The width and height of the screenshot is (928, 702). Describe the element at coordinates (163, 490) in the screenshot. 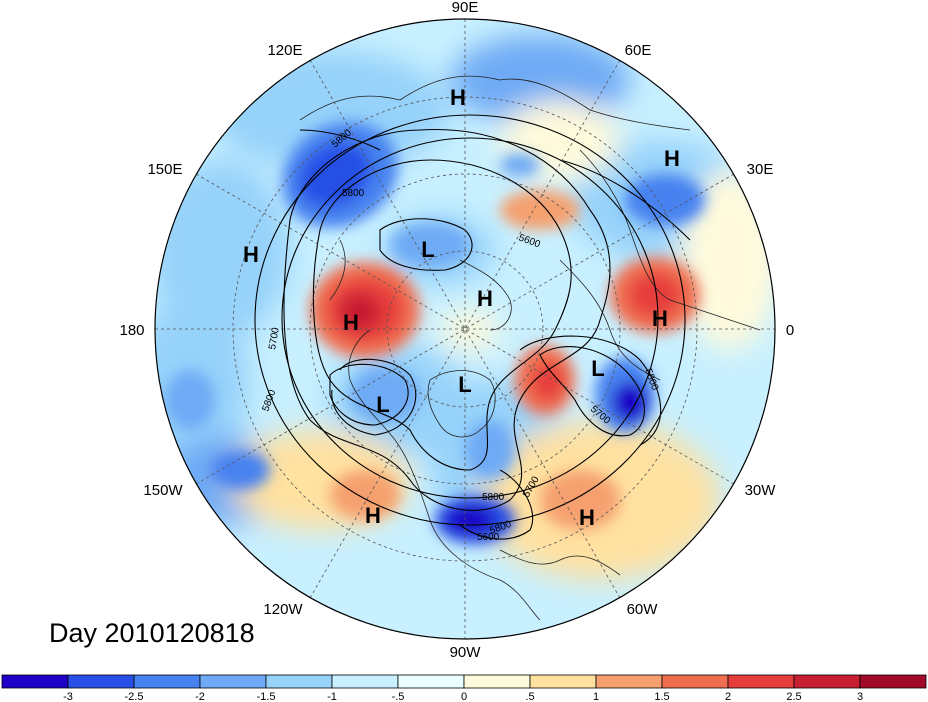

I see `lon-150w-label: 150W` at that location.